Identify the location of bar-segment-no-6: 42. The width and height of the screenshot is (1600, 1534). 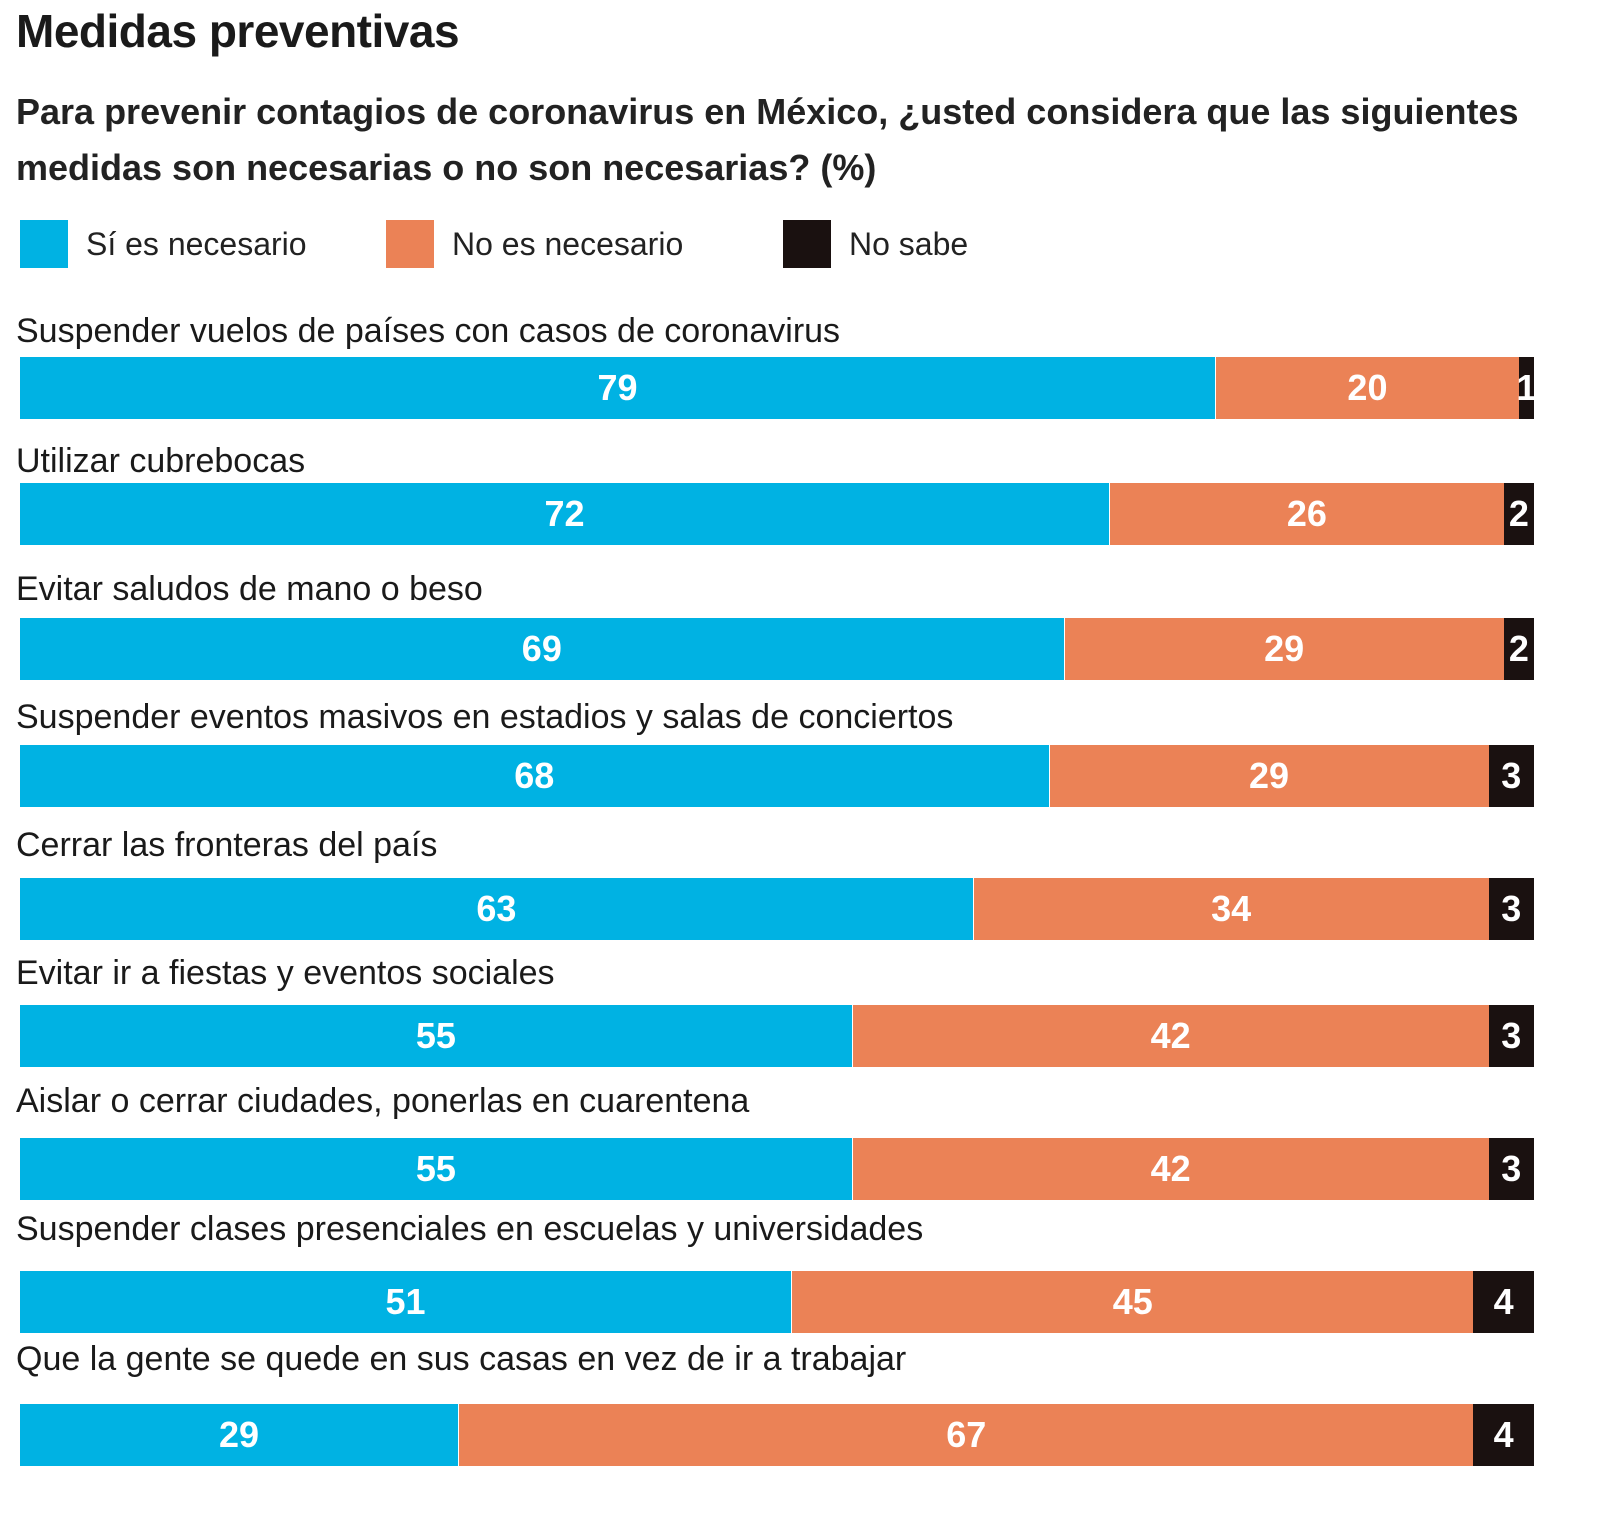
(1170, 1036).